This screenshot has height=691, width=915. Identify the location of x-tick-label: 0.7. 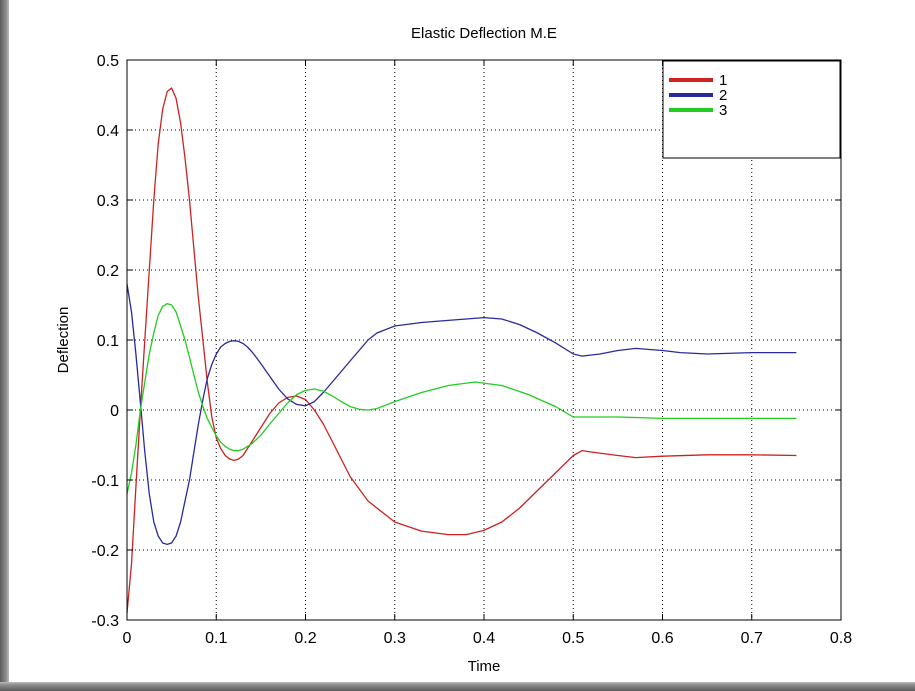
(752, 638).